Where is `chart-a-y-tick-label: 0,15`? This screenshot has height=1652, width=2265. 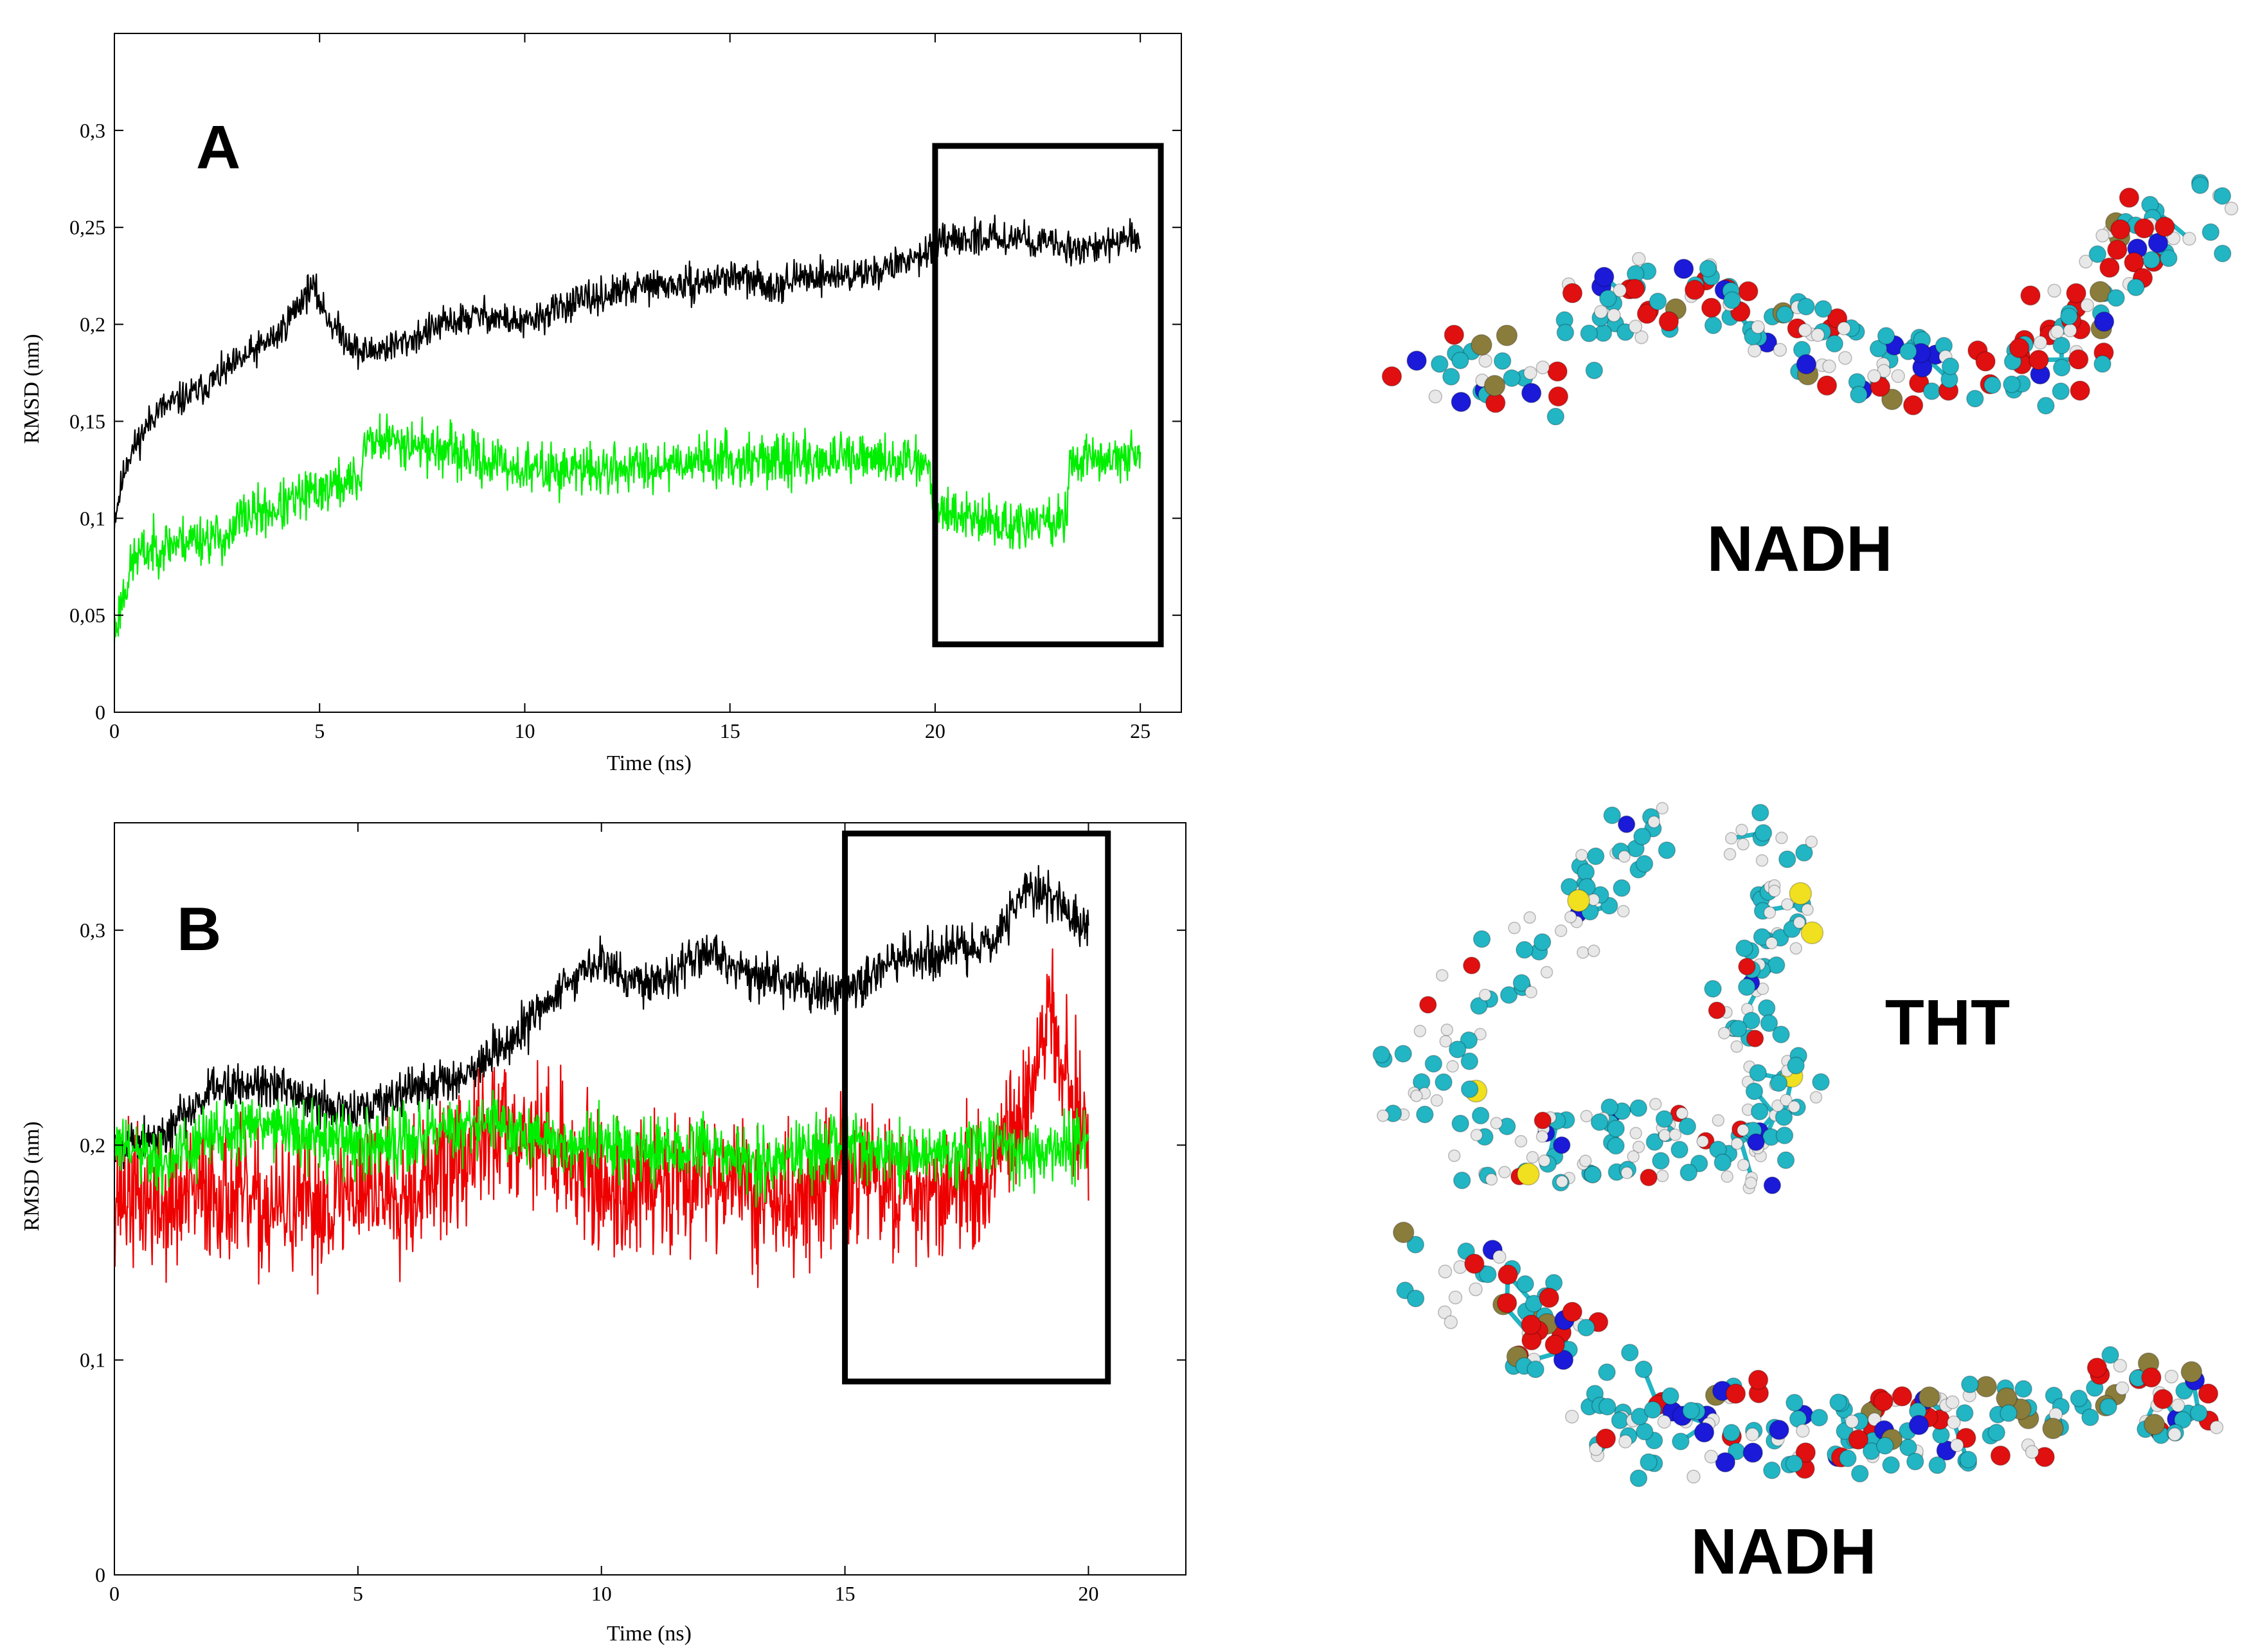
chart-a-y-tick-label: 0,15 is located at coordinates (87, 421).